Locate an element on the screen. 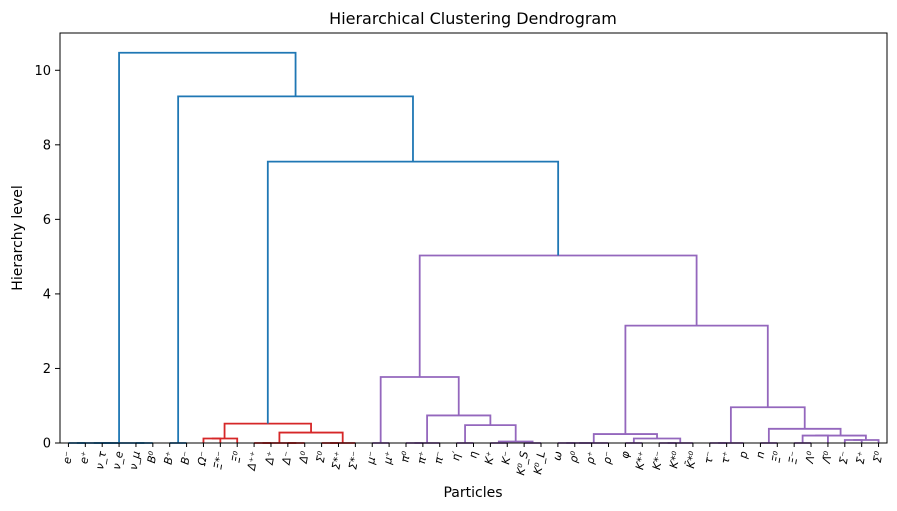  leaf-label: Ξ*⁻ is located at coordinates (219, 460).